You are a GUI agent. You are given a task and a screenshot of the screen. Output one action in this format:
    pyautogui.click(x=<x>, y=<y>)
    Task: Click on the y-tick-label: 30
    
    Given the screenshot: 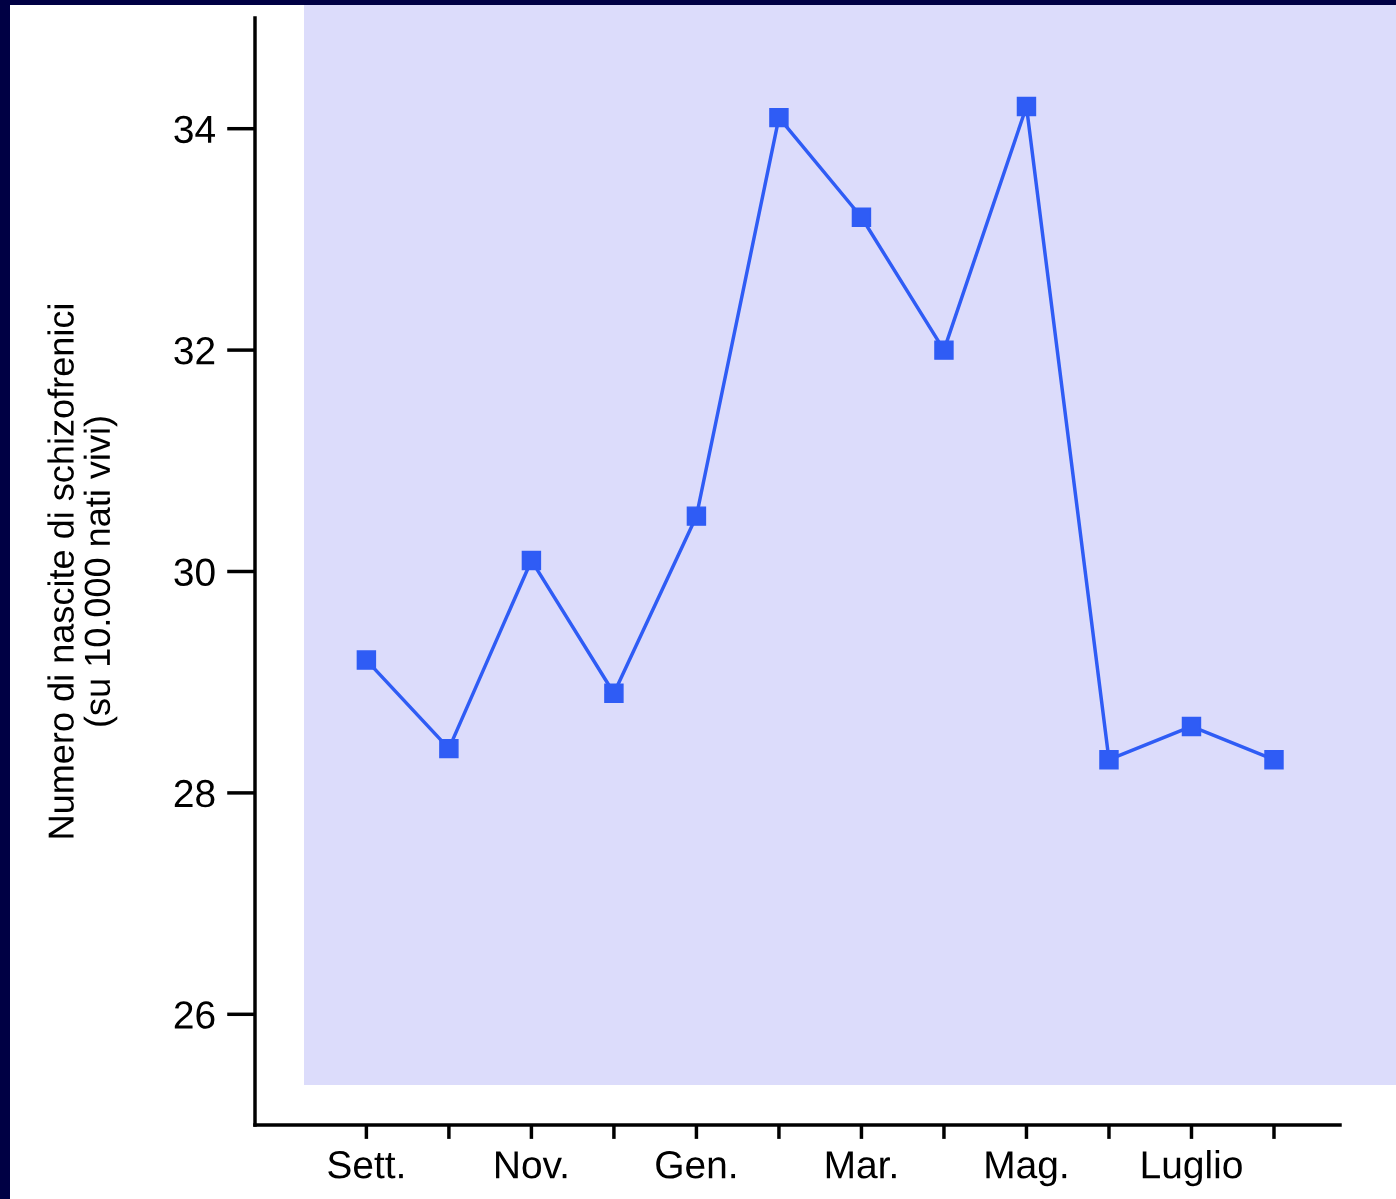 What is the action you would take?
    pyautogui.click(x=194, y=572)
    